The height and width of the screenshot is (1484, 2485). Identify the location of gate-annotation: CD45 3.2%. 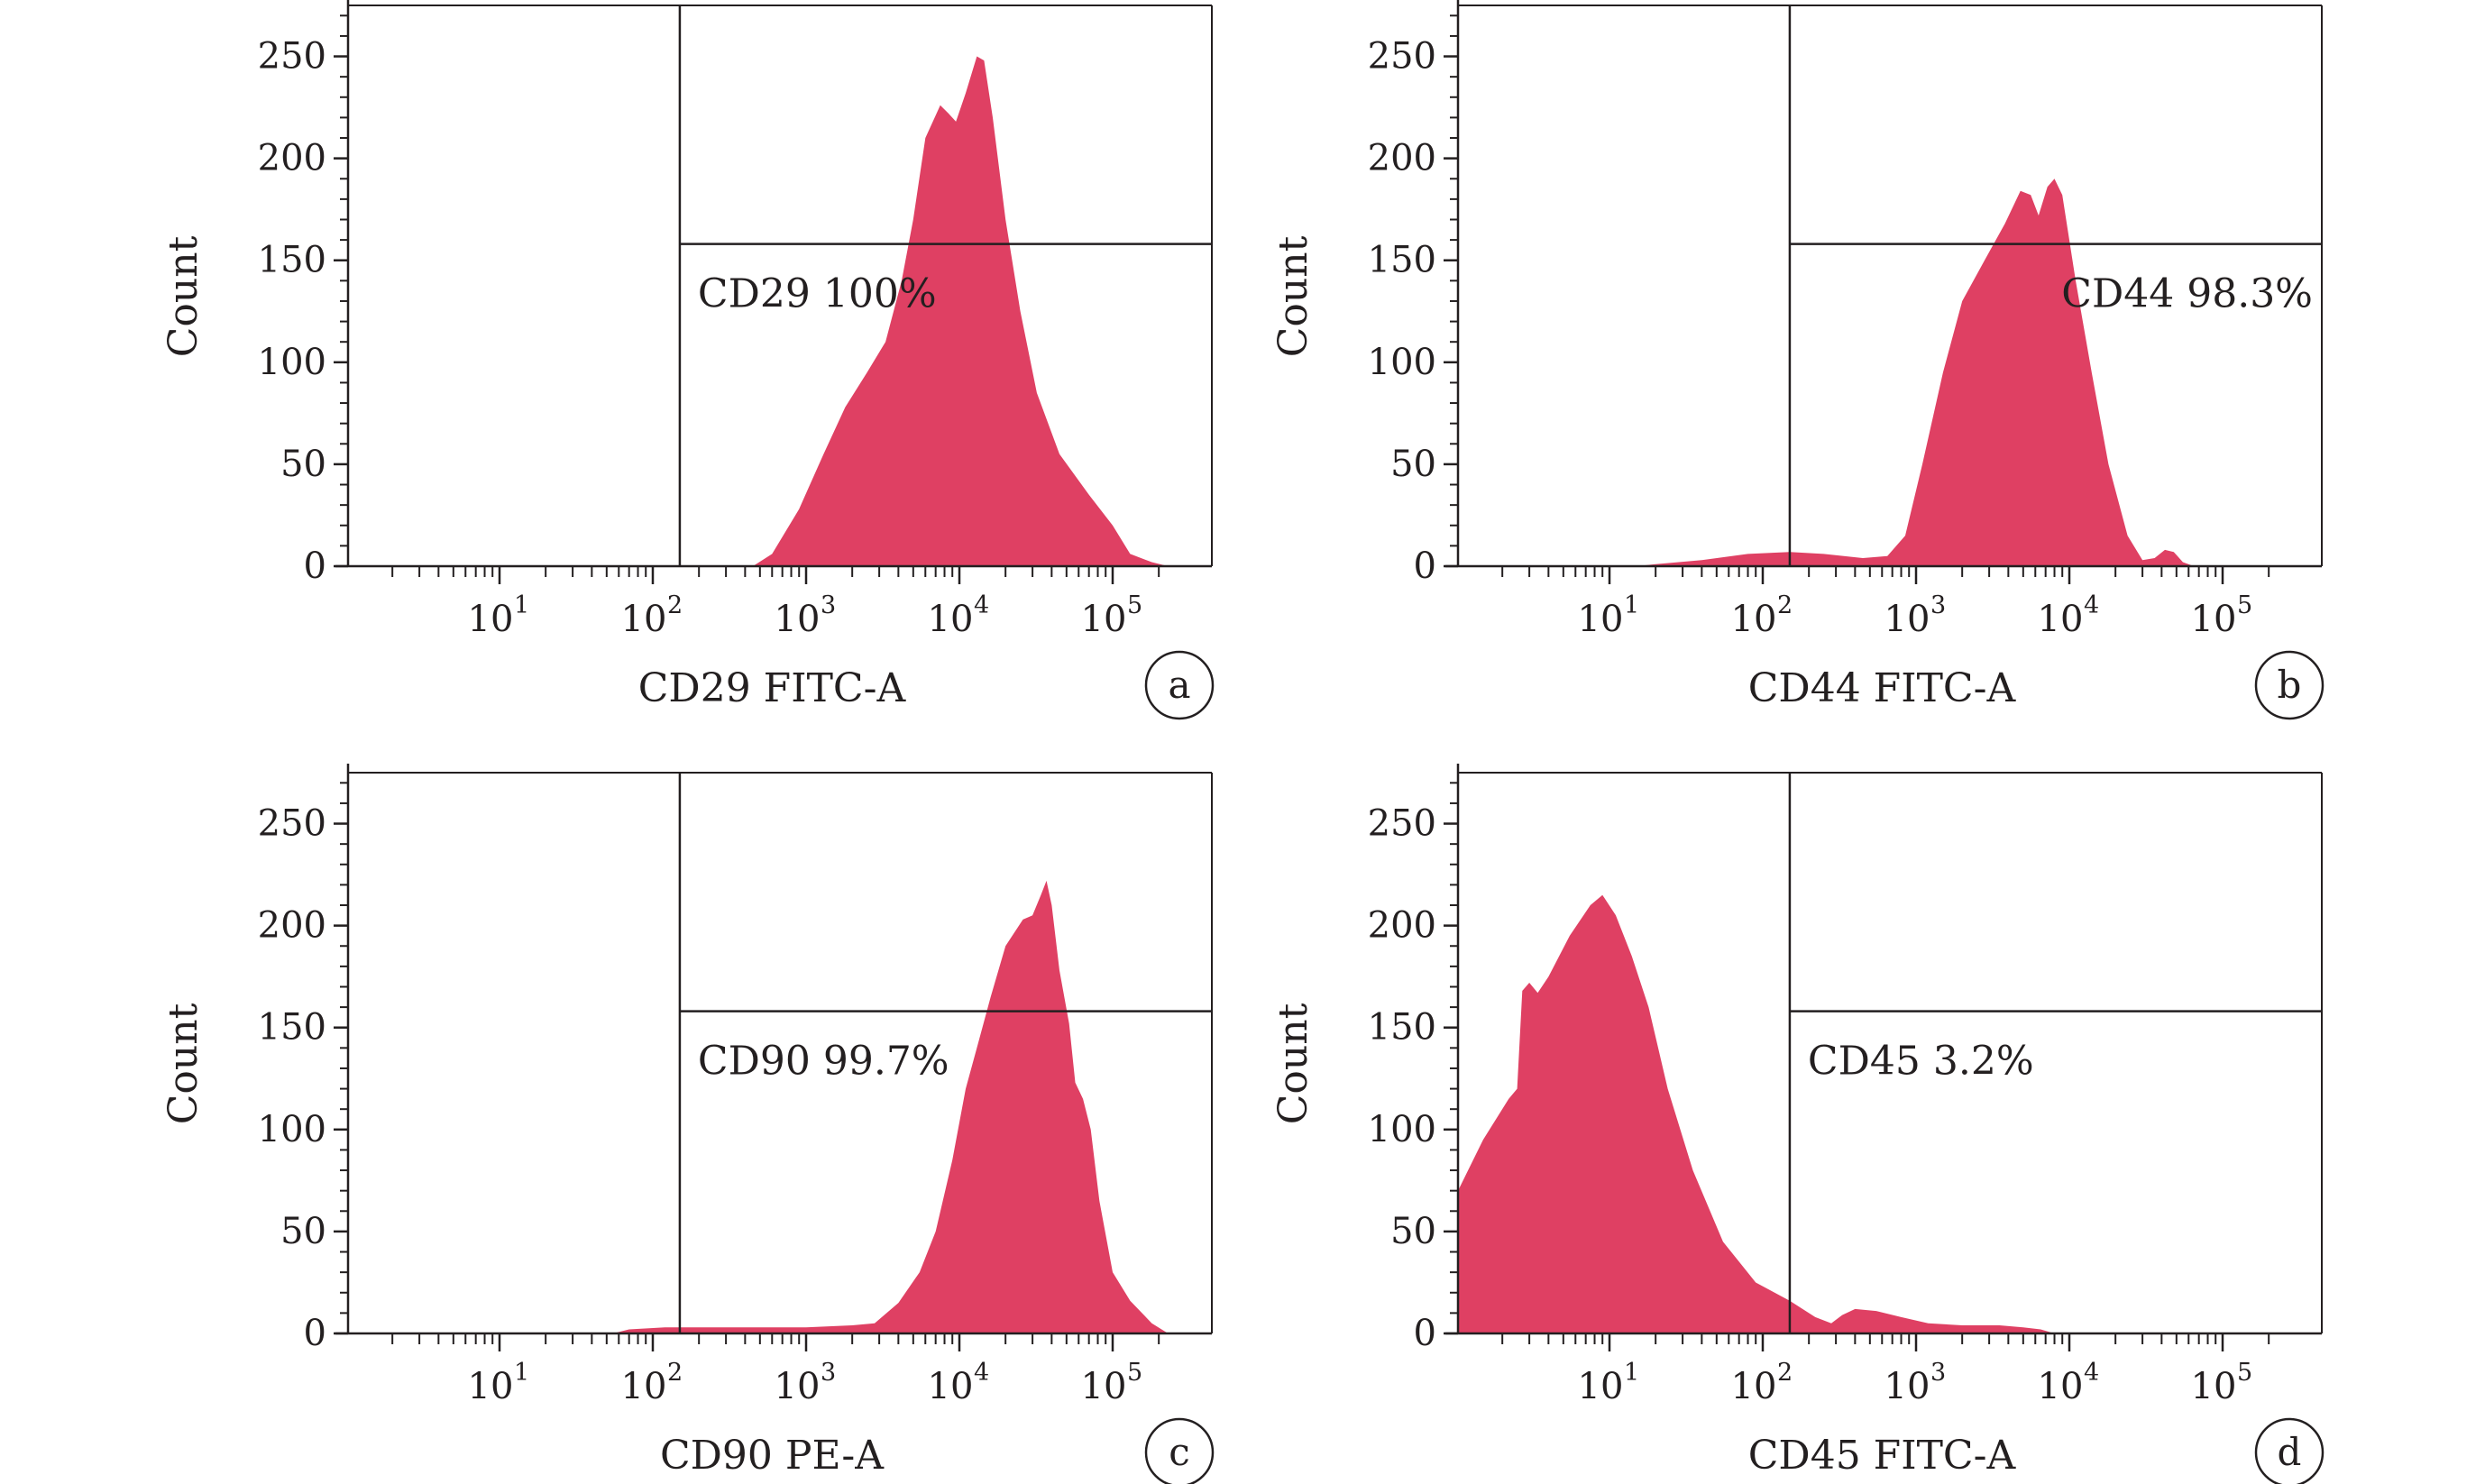
(1921, 1062).